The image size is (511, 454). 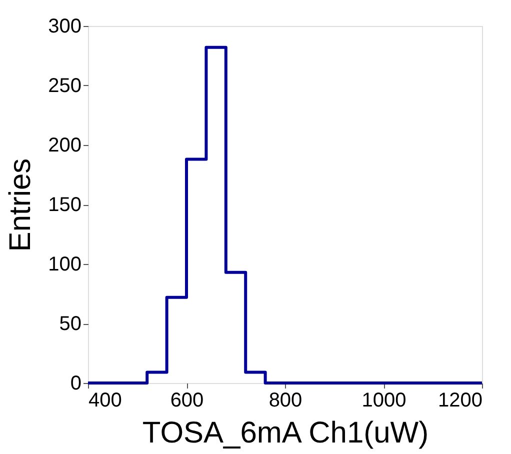 I want to click on y-tick-label: 50, so click(x=70, y=324).